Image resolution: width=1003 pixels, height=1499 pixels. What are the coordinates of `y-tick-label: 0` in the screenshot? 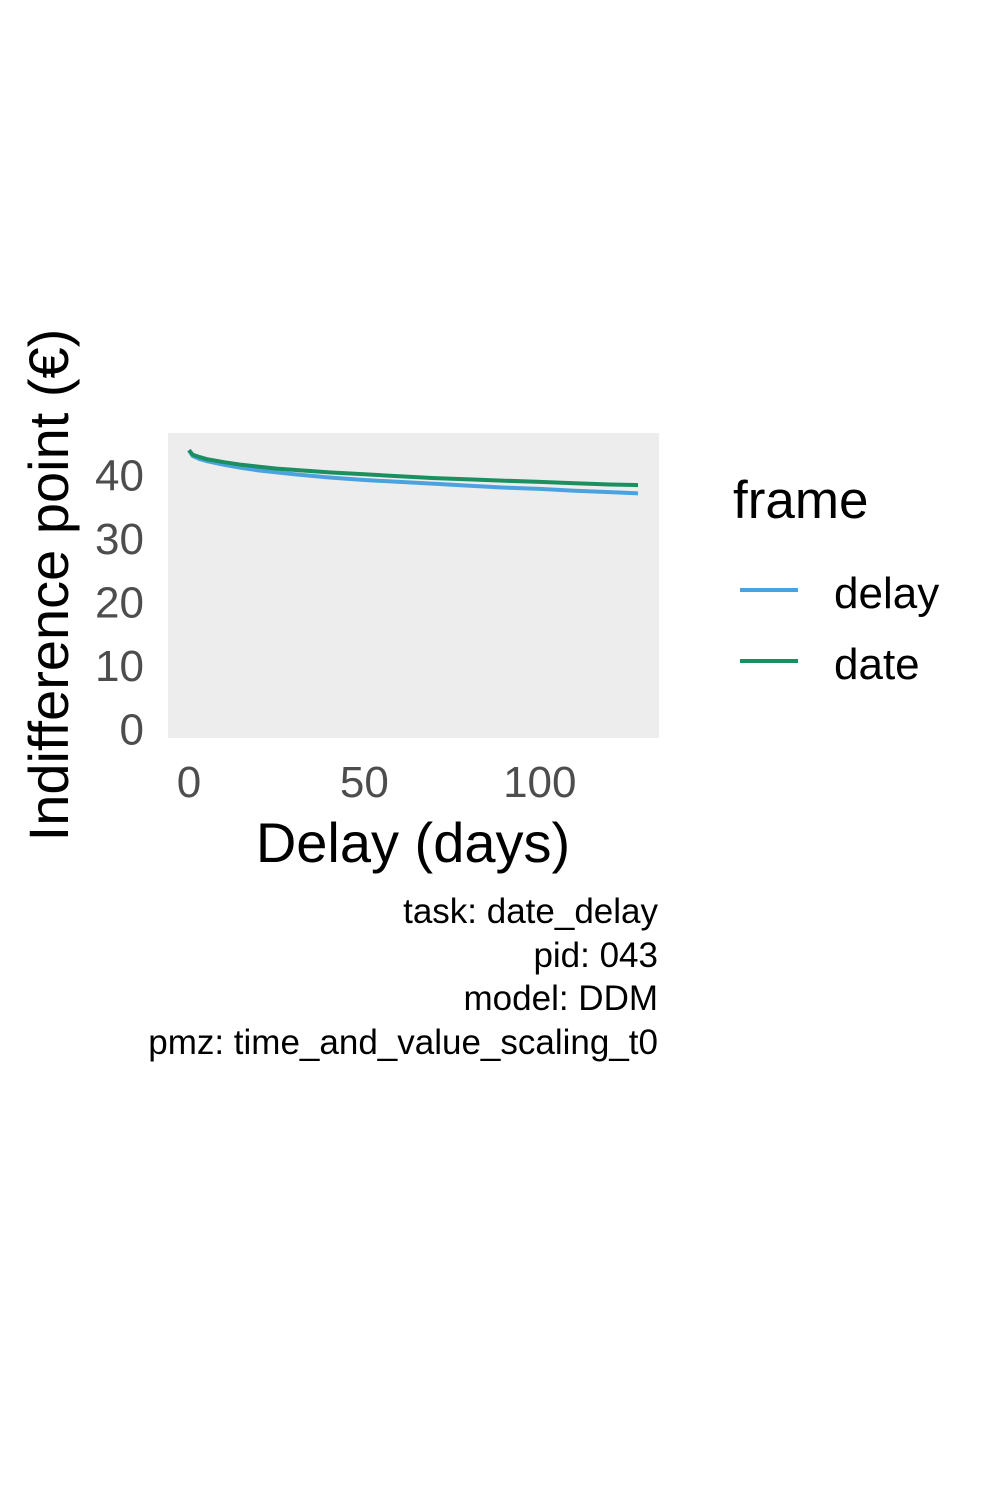 It's located at (132, 730).